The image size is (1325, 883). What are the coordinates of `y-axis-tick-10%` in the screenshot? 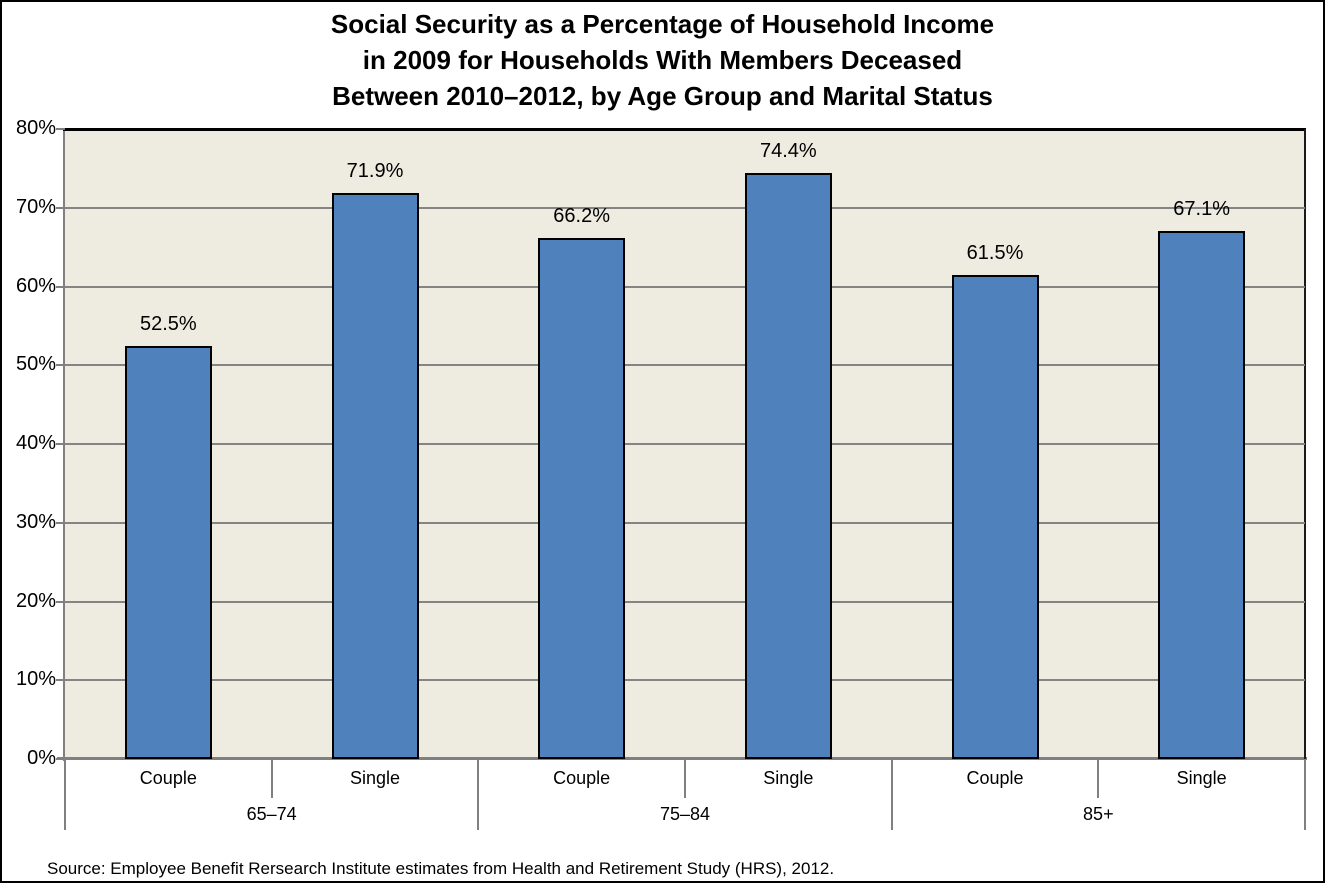 It's located at (60, 680).